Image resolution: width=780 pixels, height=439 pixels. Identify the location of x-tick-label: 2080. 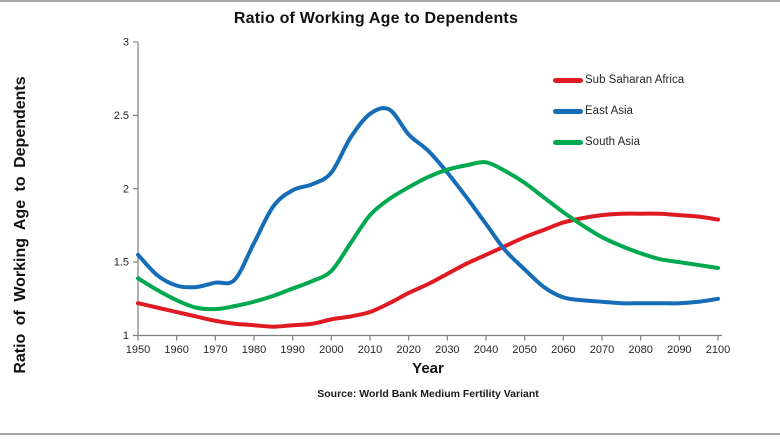
(640, 350).